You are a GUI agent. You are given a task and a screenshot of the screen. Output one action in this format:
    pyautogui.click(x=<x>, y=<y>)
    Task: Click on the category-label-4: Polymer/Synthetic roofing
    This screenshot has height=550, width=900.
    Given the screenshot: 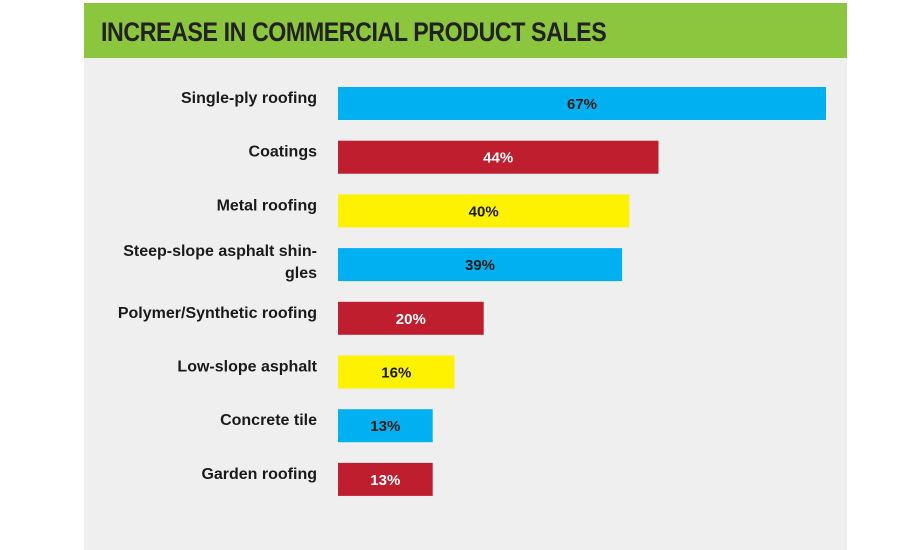 What is the action you would take?
    pyautogui.click(x=217, y=313)
    